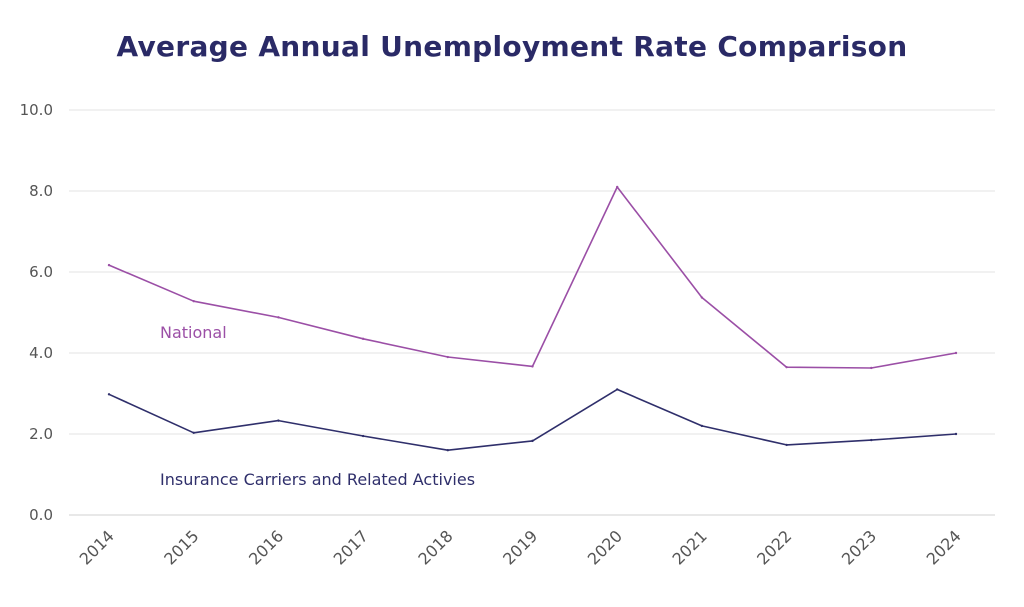 This screenshot has width=1024, height=607. I want to click on y-tick-label: 8.0, so click(41, 191).